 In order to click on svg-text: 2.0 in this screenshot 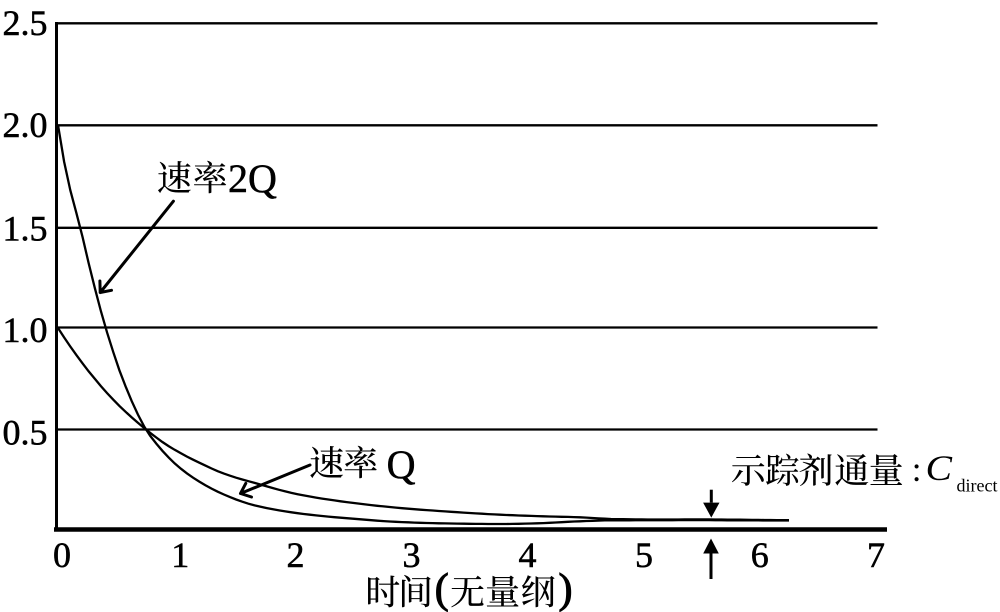, I will do `click(25, 125)`.